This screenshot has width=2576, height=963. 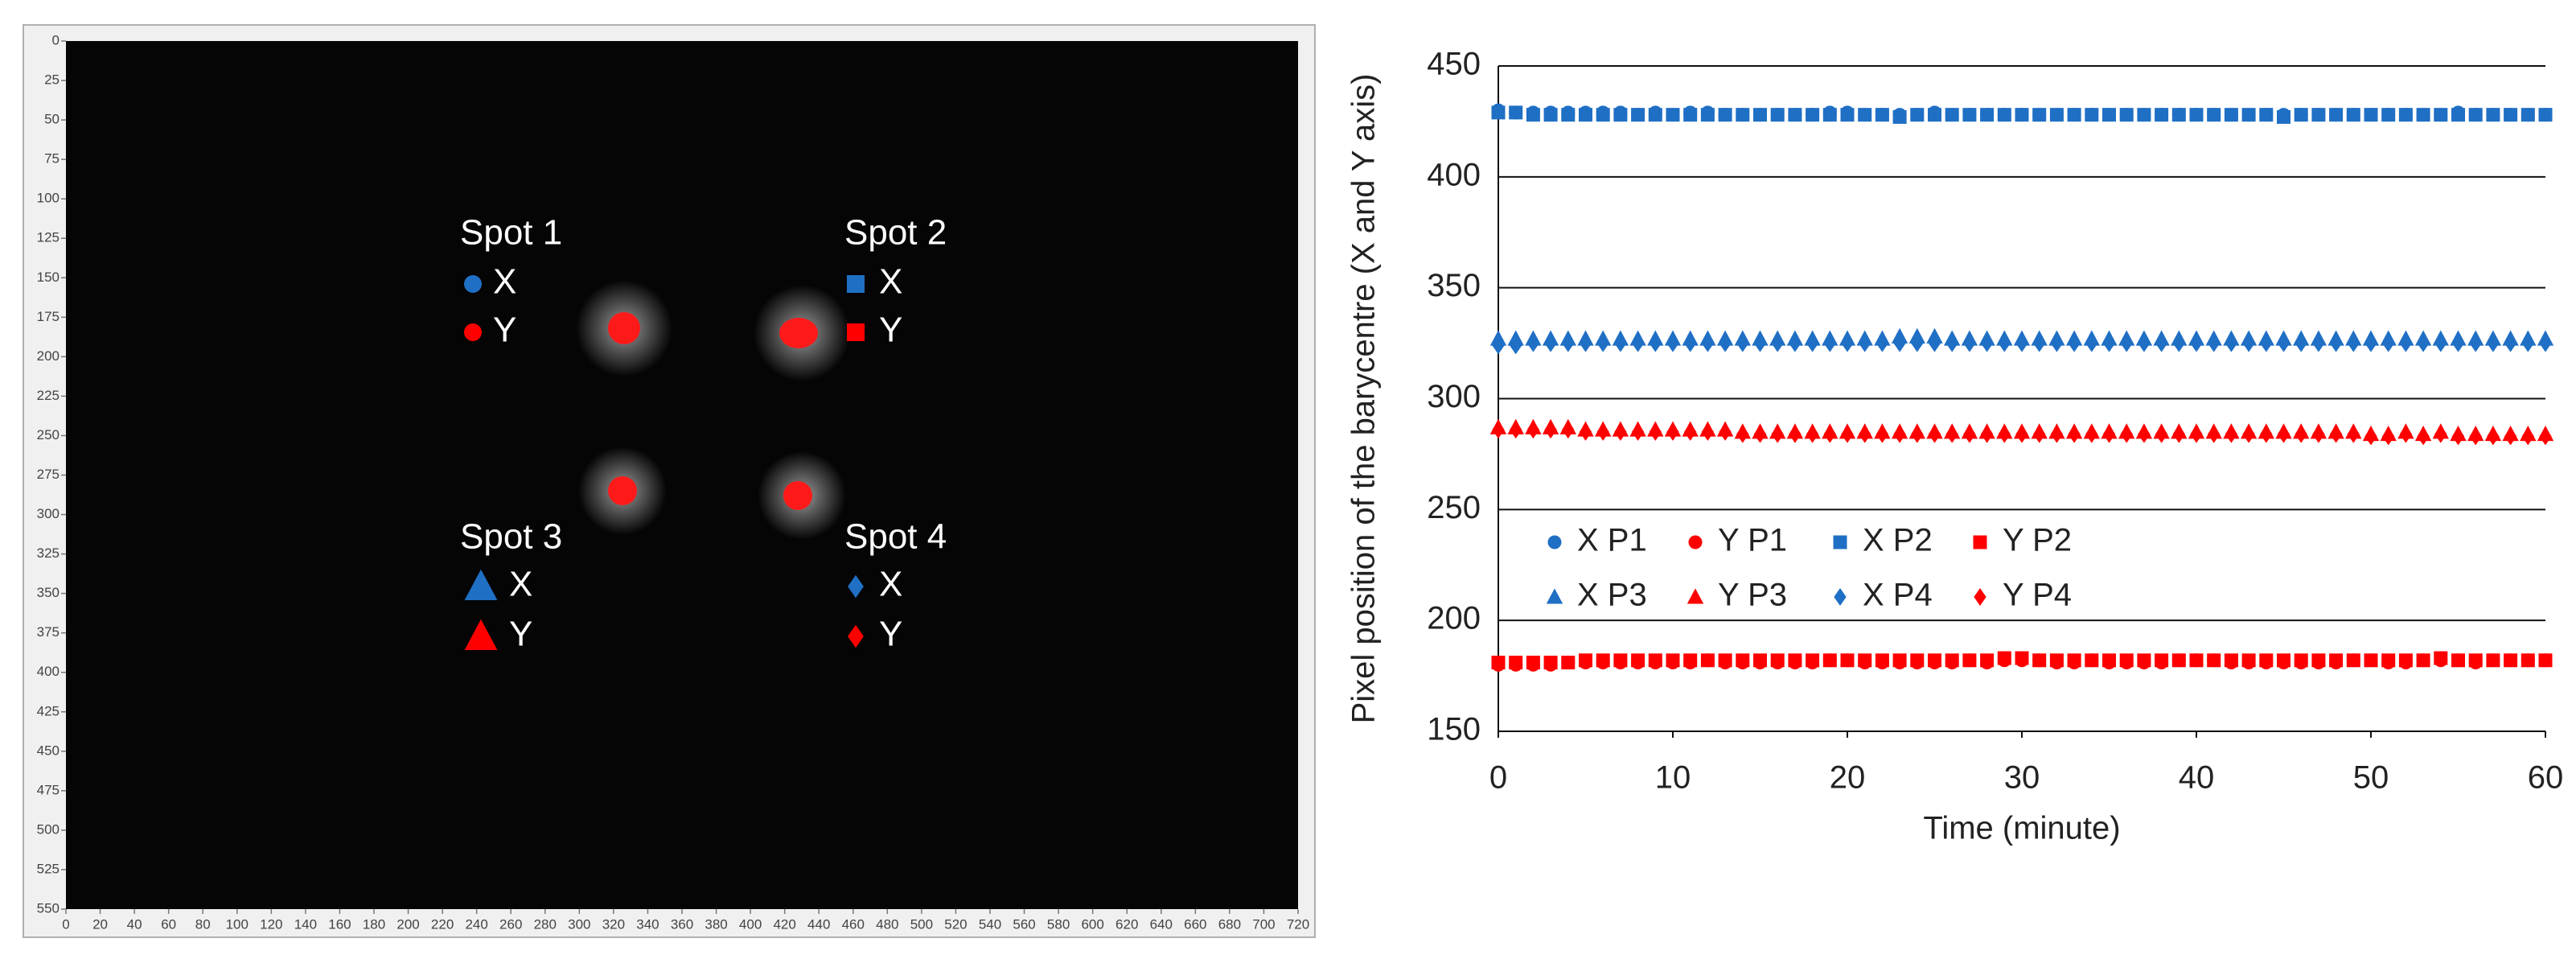 I want to click on y-tick-label: 175, so click(x=48, y=316).